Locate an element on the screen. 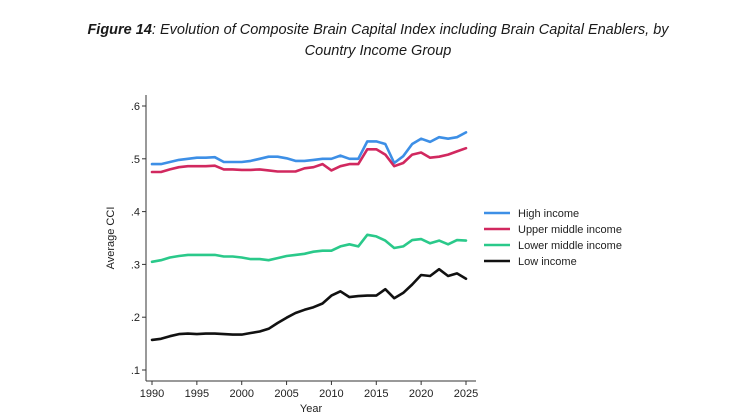 This screenshot has width=756, height=420. x-tick-label: 2025 is located at coordinates (466, 394).